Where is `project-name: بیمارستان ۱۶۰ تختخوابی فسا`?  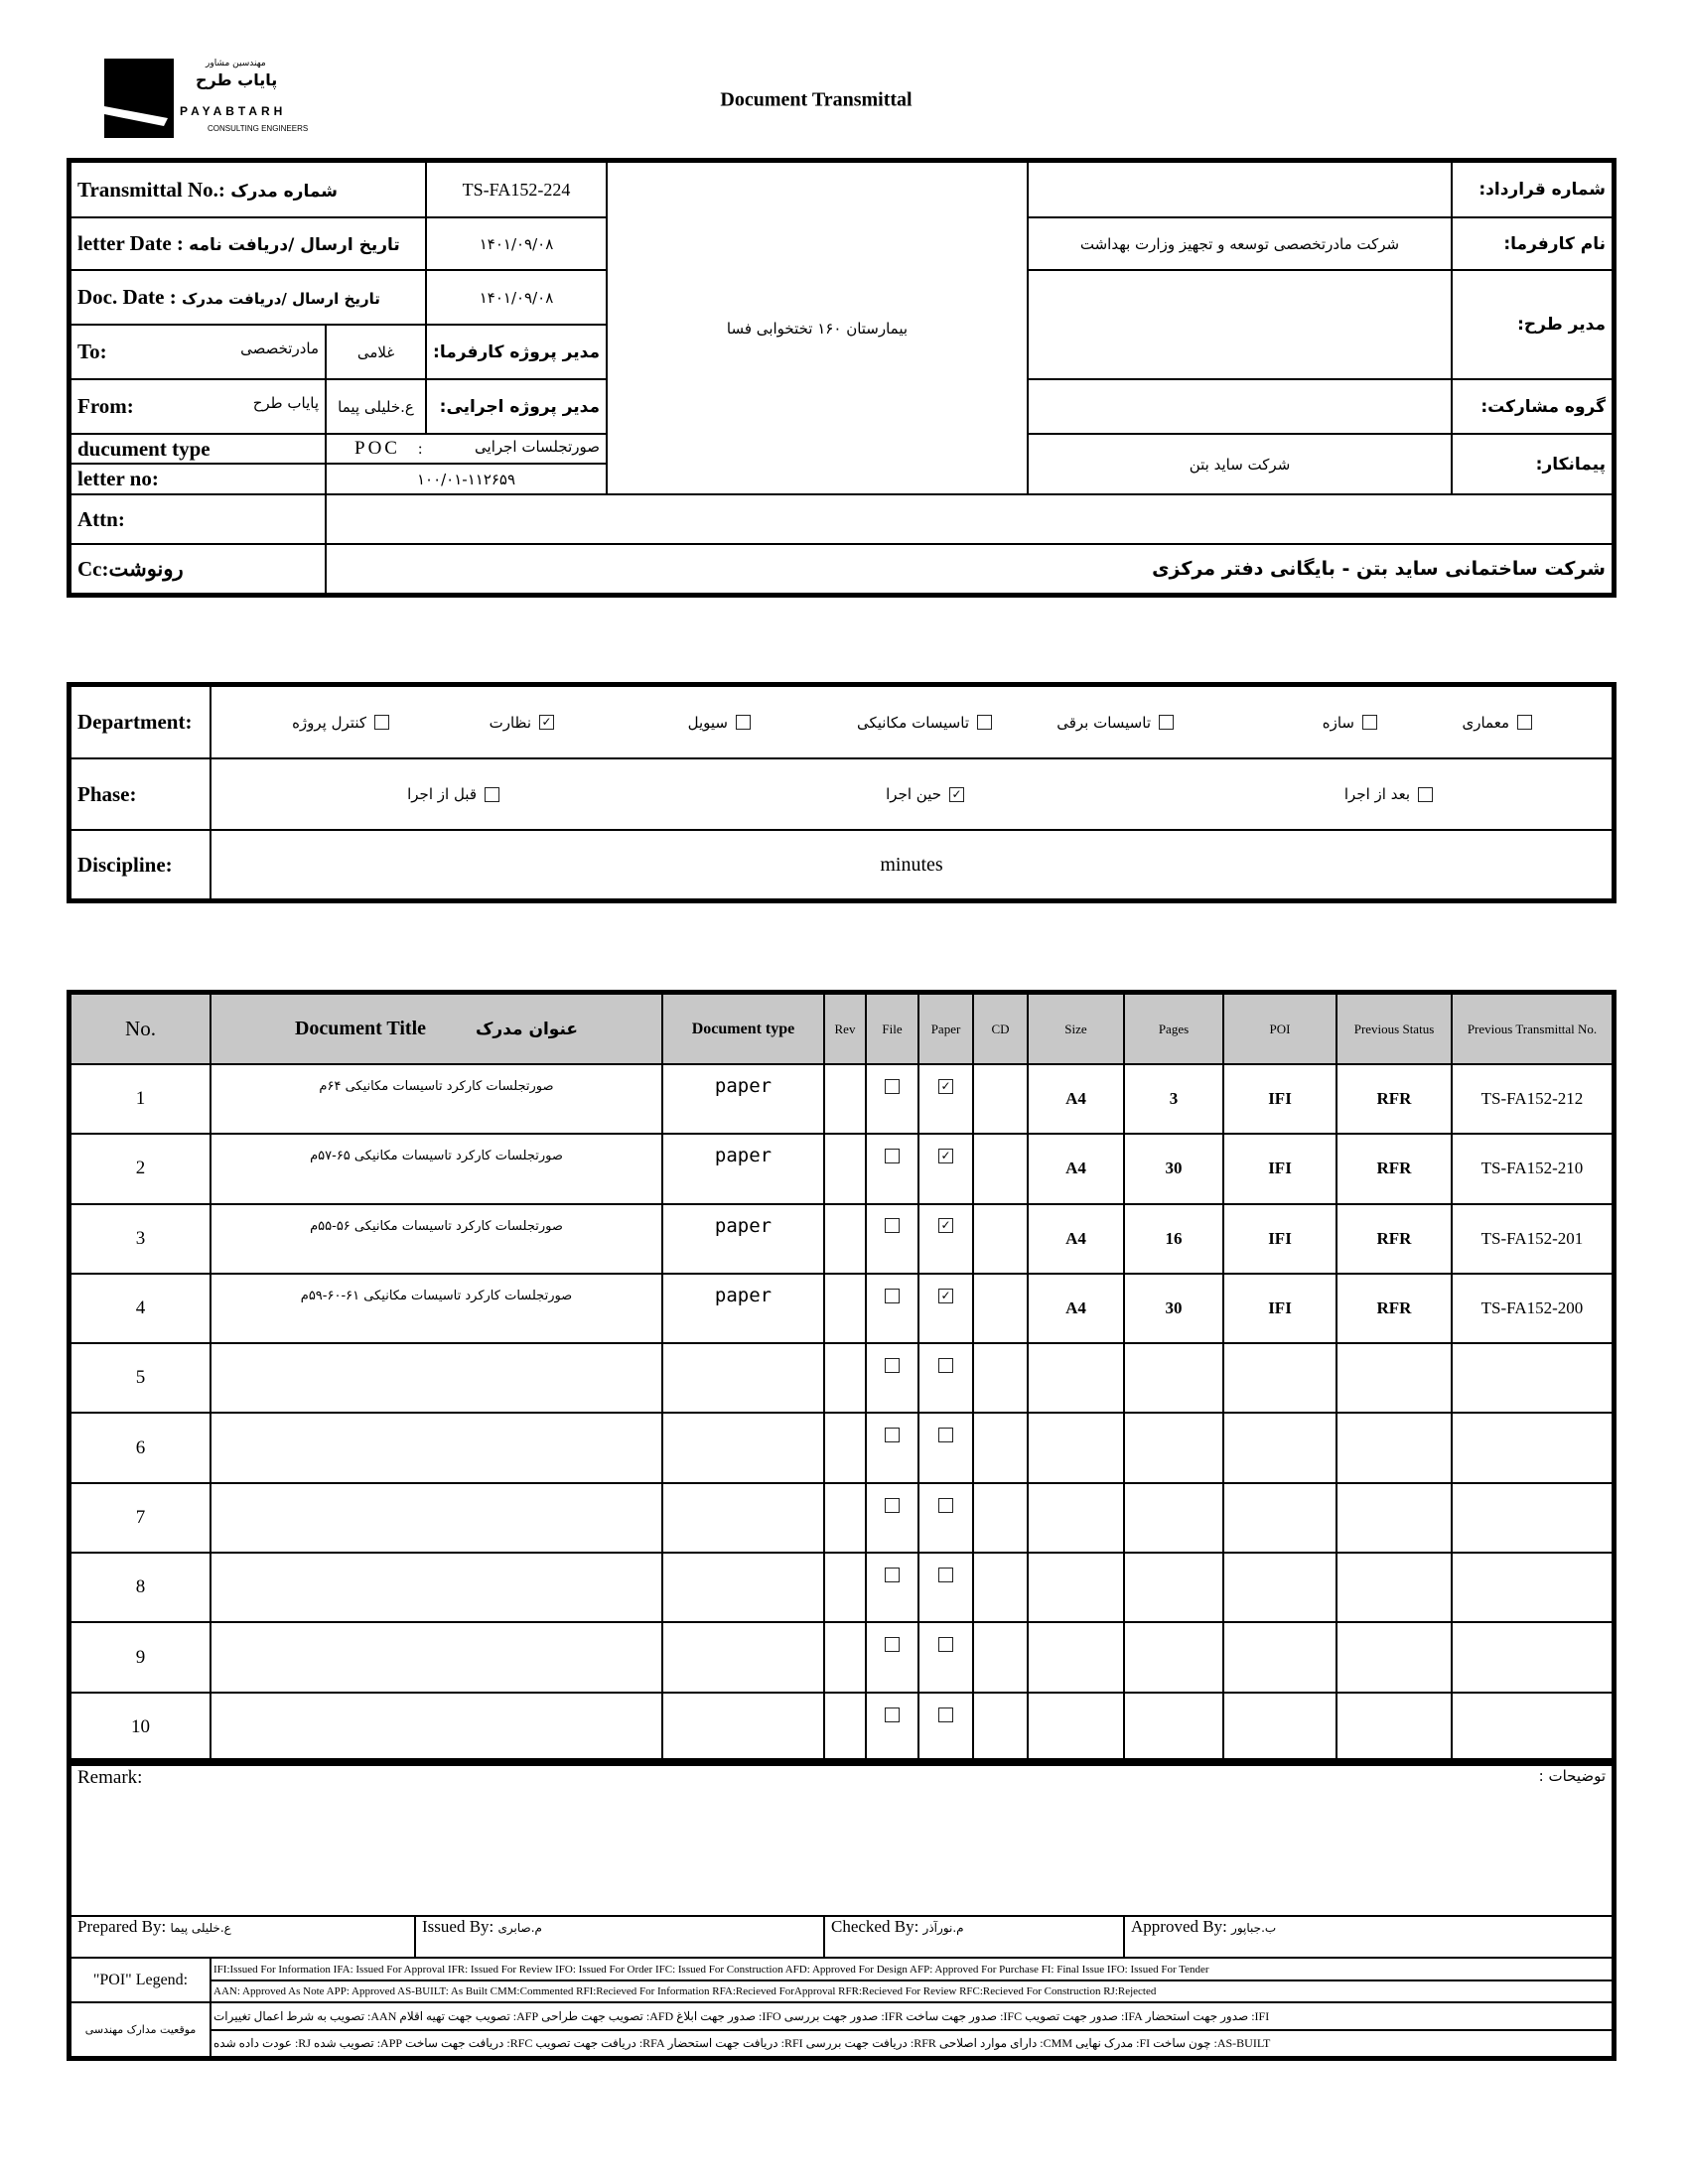
project-name: بیمارستان ۱۶۰ تختخوابی فسا is located at coordinates (817, 328).